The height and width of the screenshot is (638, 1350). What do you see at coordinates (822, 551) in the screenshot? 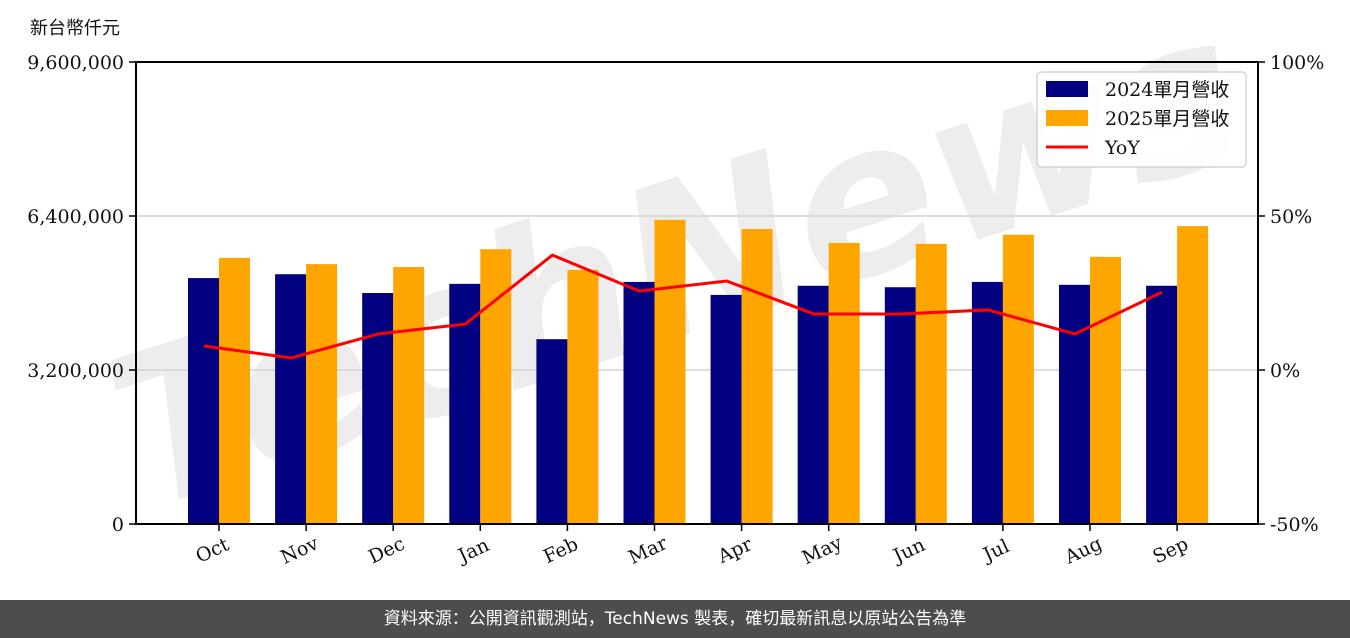
I see `x-tick-label: May` at bounding box center [822, 551].